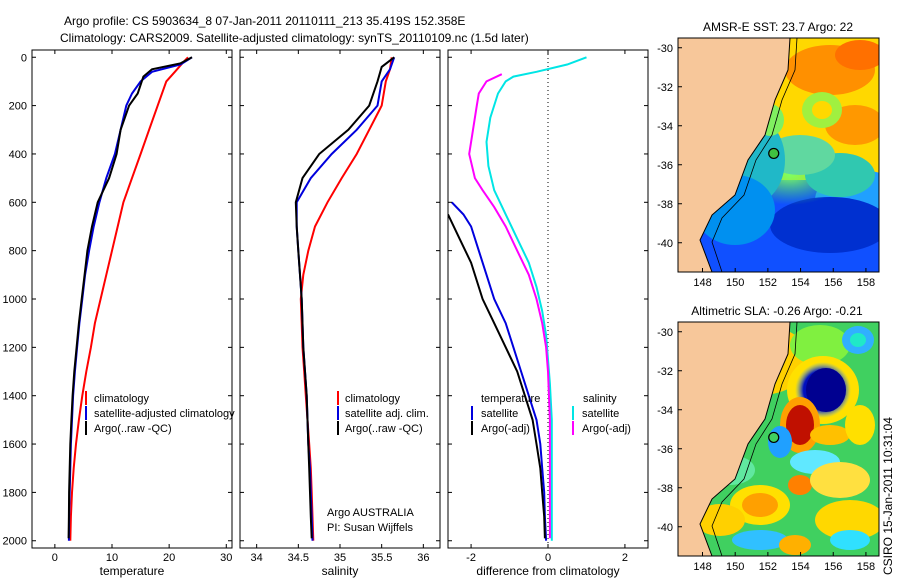 This screenshot has width=900, height=580. Describe the element at coordinates (18, 155) in the screenshot. I see `depth-tick-label: 400` at that location.